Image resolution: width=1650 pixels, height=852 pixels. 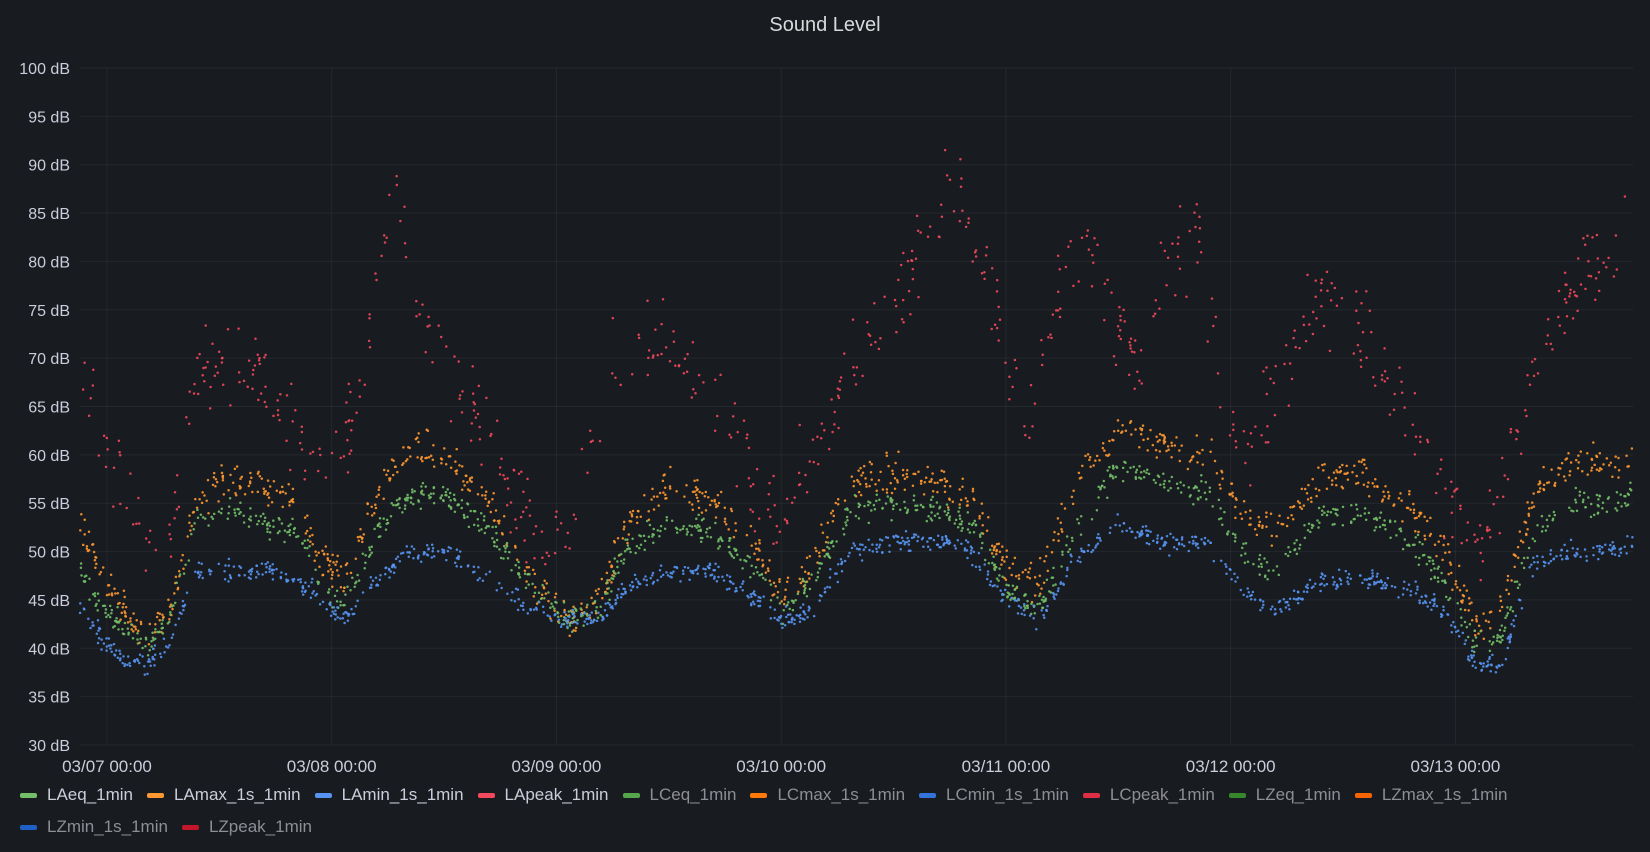 What do you see at coordinates (827, 795) in the screenshot?
I see `legend-item: LCmax_1s_1min` at bounding box center [827, 795].